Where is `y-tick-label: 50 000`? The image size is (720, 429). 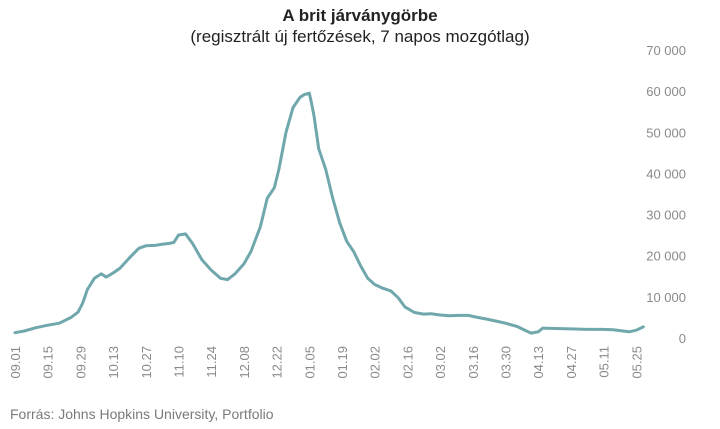
y-tick-label: 50 000 is located at coordinates (666, 132).